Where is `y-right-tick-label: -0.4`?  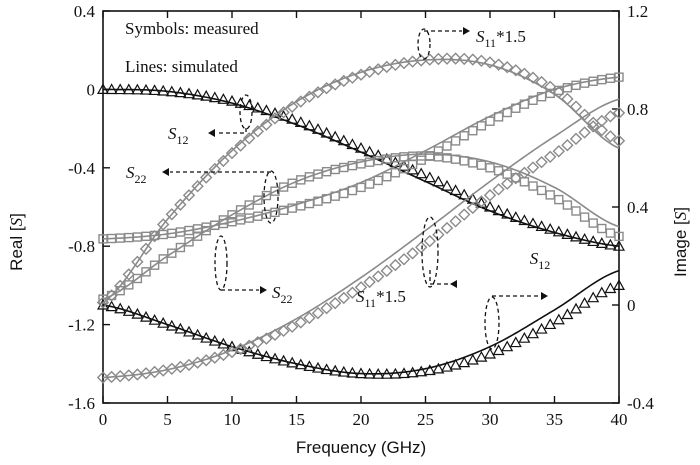
y-right-tick-label: -0.4 is located at coordinates (640, 403).